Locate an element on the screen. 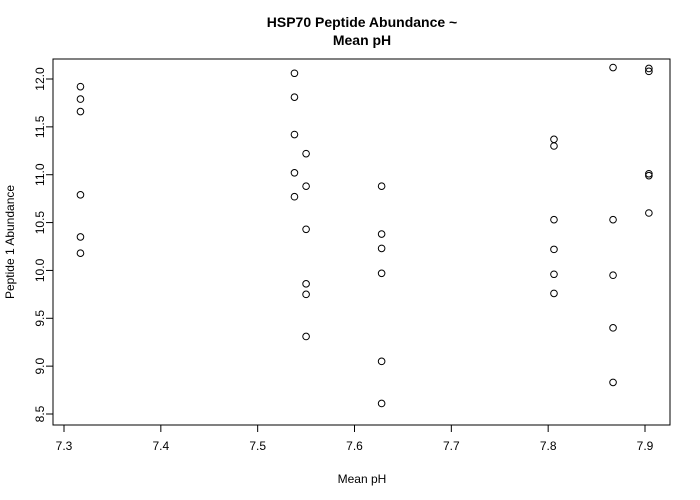 This screenshot has width=700, height=500. y-tick-label: 9.0 is located at coordinates (40, 365).